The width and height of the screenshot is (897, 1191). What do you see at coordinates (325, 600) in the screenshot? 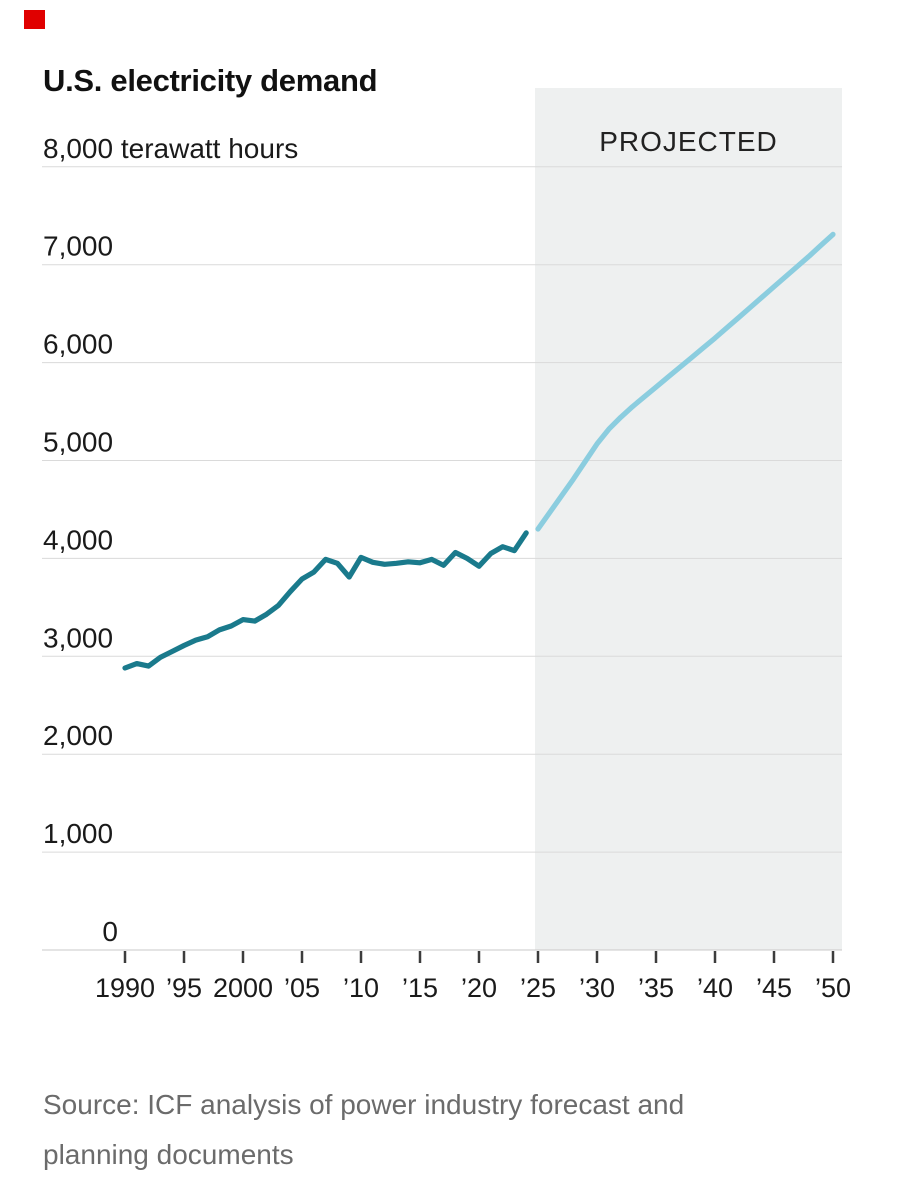
I see `historical-demand-line` at bounding box center [325, 600].